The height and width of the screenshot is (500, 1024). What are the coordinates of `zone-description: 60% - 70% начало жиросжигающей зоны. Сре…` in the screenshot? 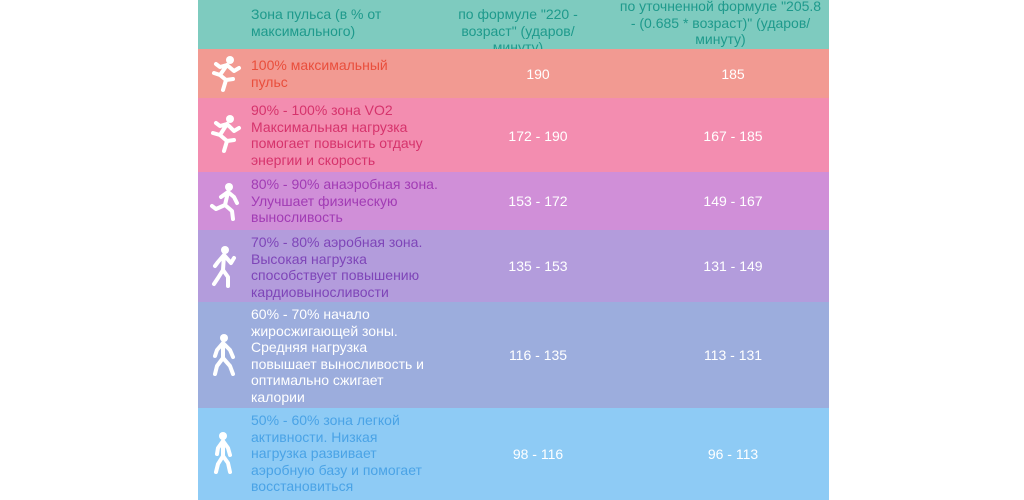 It's located at (337, 355).